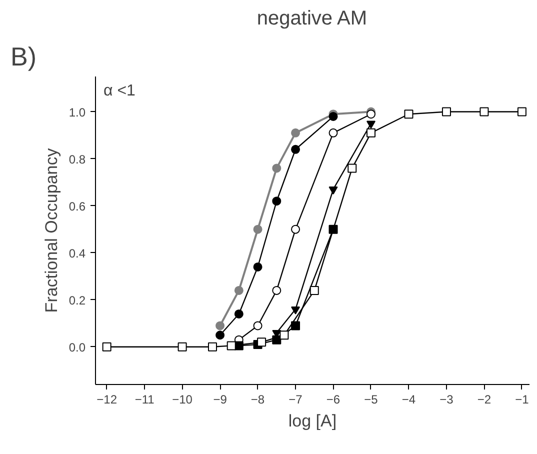 This screenshot has width=537, height=454. What do you see at coordinates (107, 399) in the screenshot?
I see `x-tick-label: −12` at bounding box center [107, 399].